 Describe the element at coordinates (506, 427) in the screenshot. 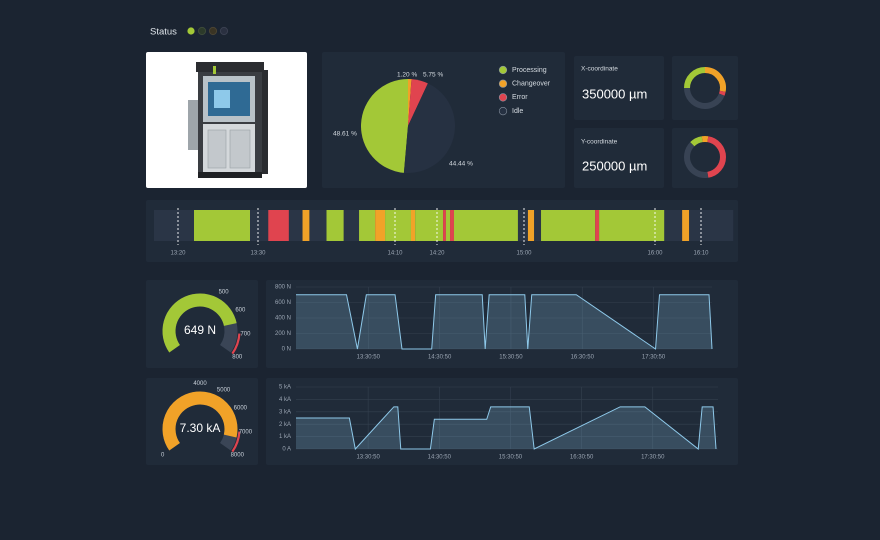

I see `area` at that location.